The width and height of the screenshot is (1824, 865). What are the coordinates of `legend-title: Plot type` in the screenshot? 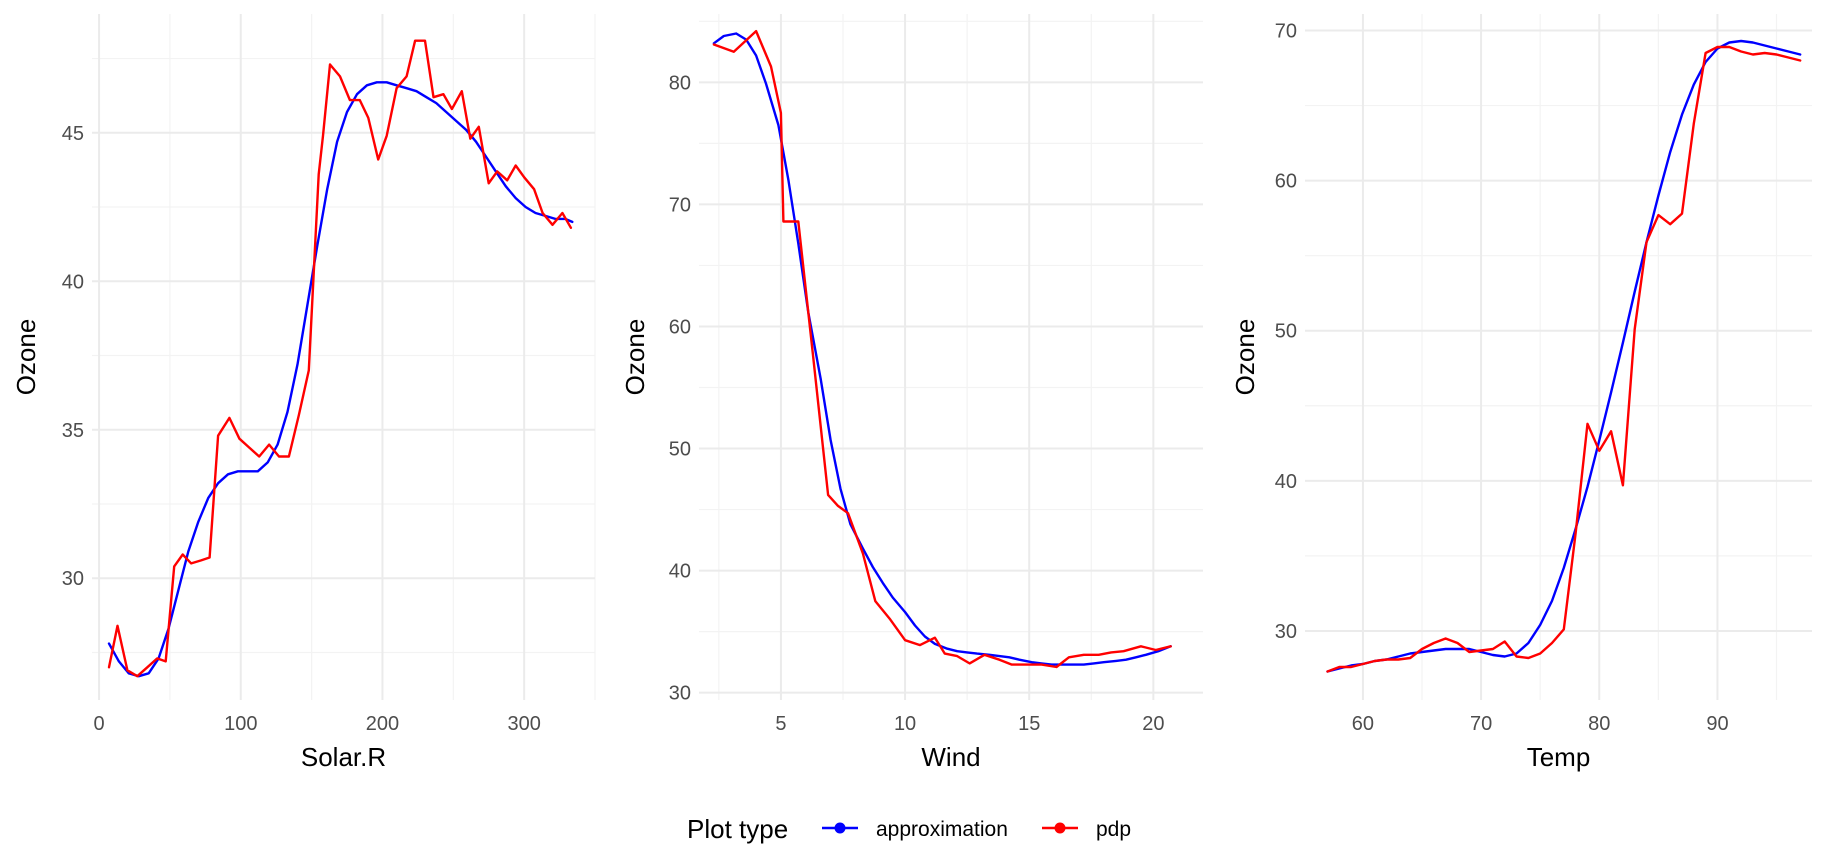 It's located at (737, 829).